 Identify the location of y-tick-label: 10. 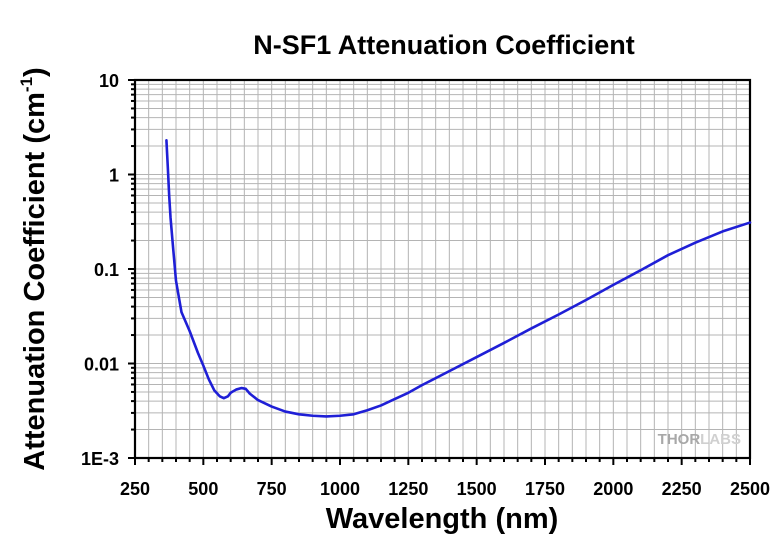
(109, 81).